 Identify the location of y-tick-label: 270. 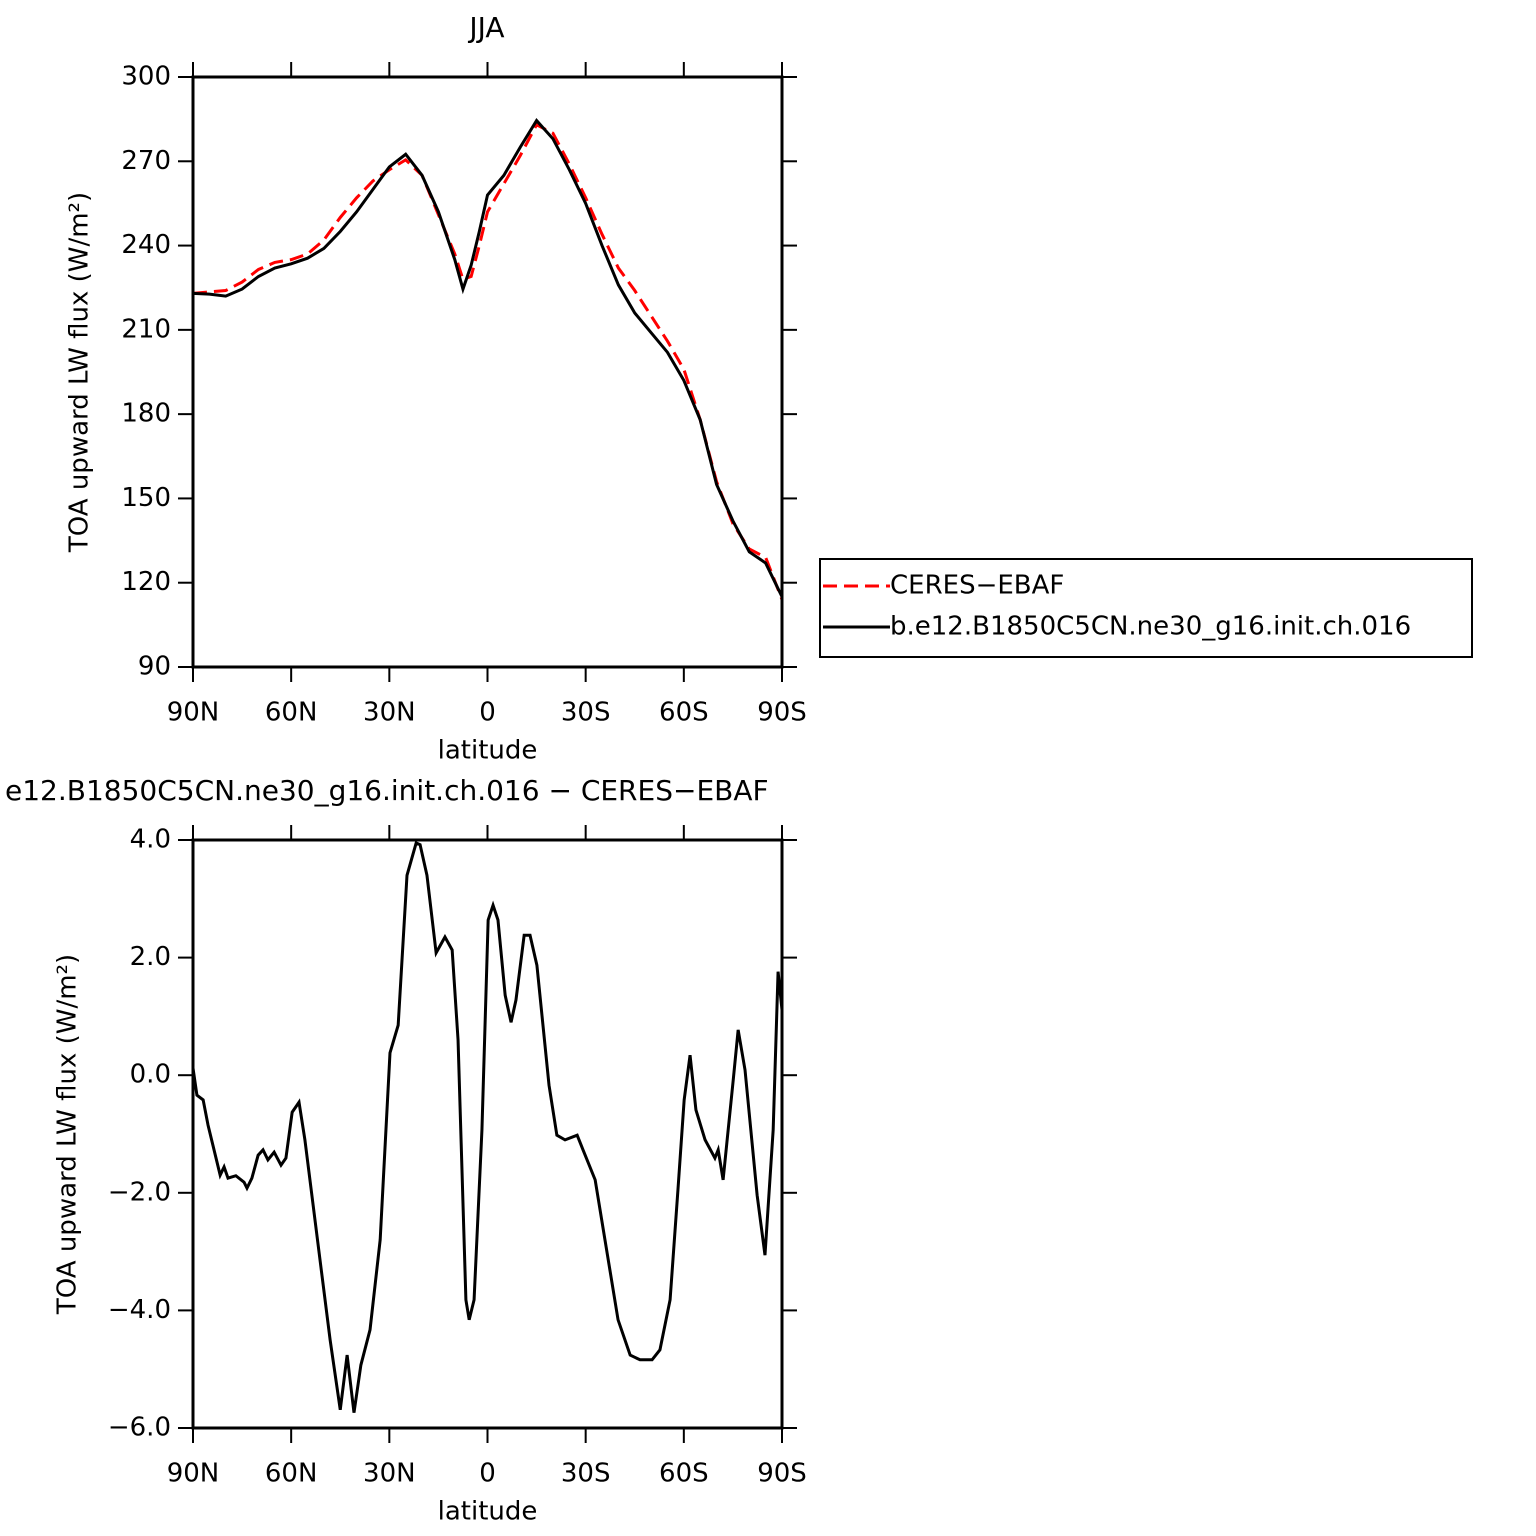
(146, 161).